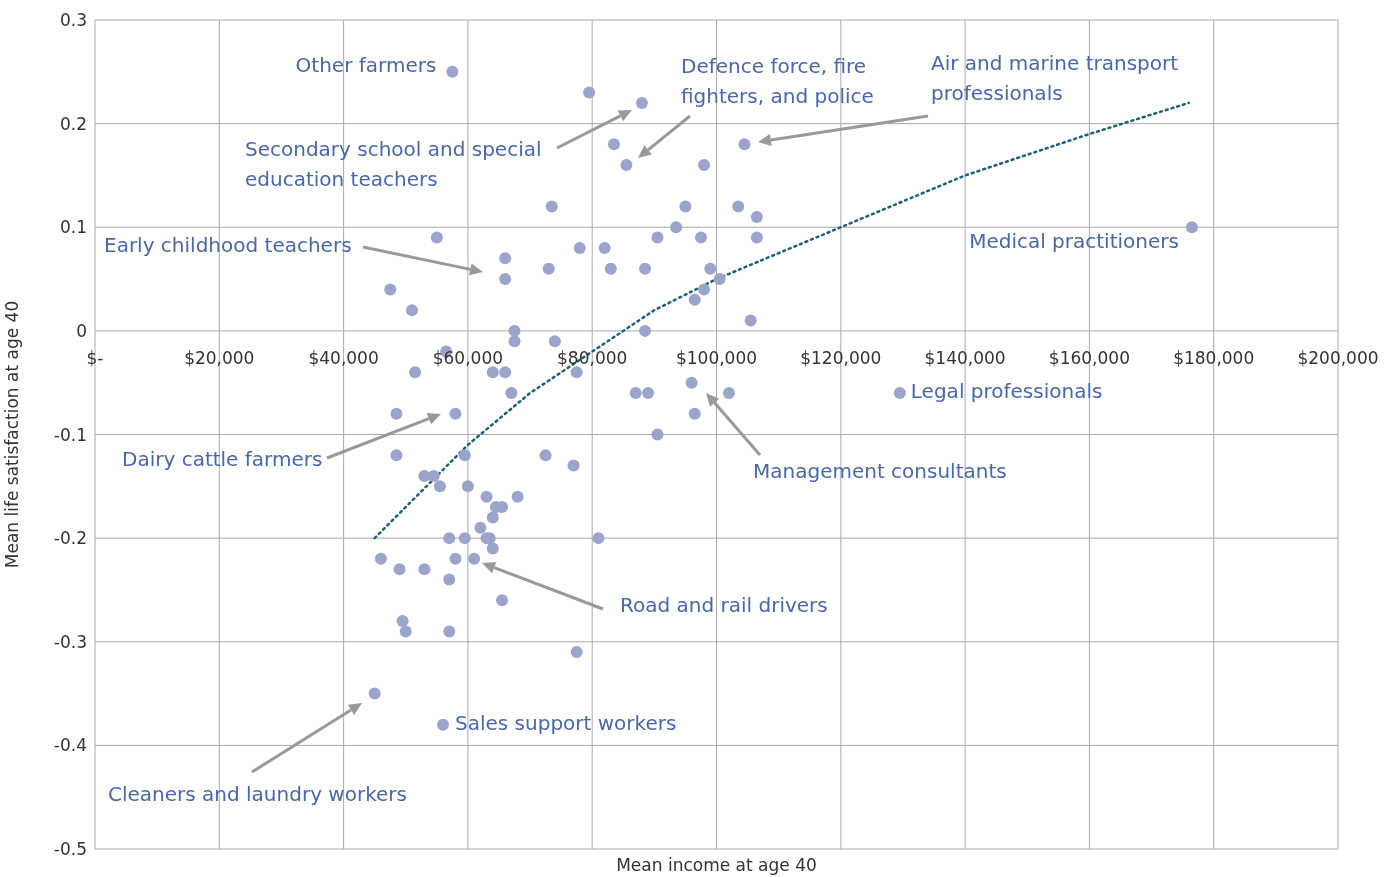 The height and width of the screenshot is (877, 1390). I want to click on annotation: Other farmers, so click(365, 65).